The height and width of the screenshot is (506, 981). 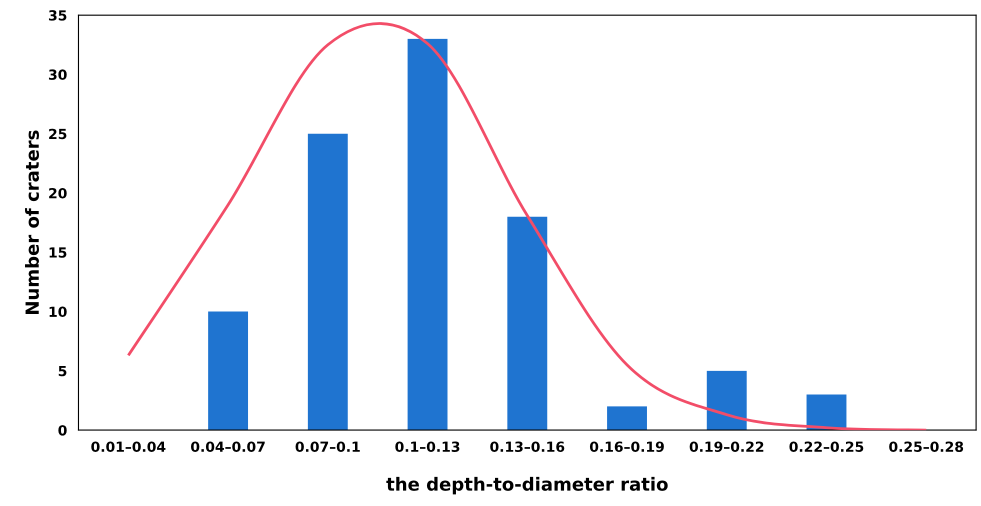 I want to click on x-tick-label: 0.13–0.16, so click(x=527, y=446).